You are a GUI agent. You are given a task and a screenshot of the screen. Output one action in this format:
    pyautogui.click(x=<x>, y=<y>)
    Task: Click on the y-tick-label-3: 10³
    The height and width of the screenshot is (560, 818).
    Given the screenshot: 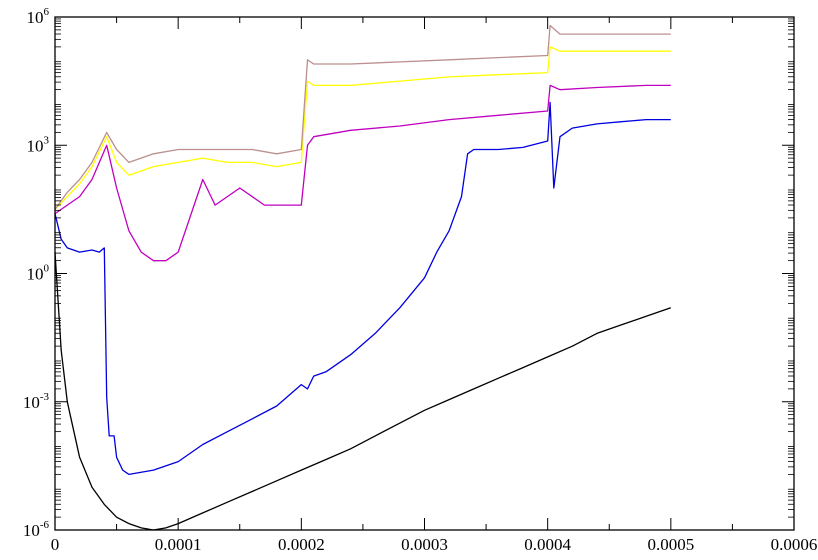 What is the action you would take?
    pyautogui.click(x=38, y=144)
    